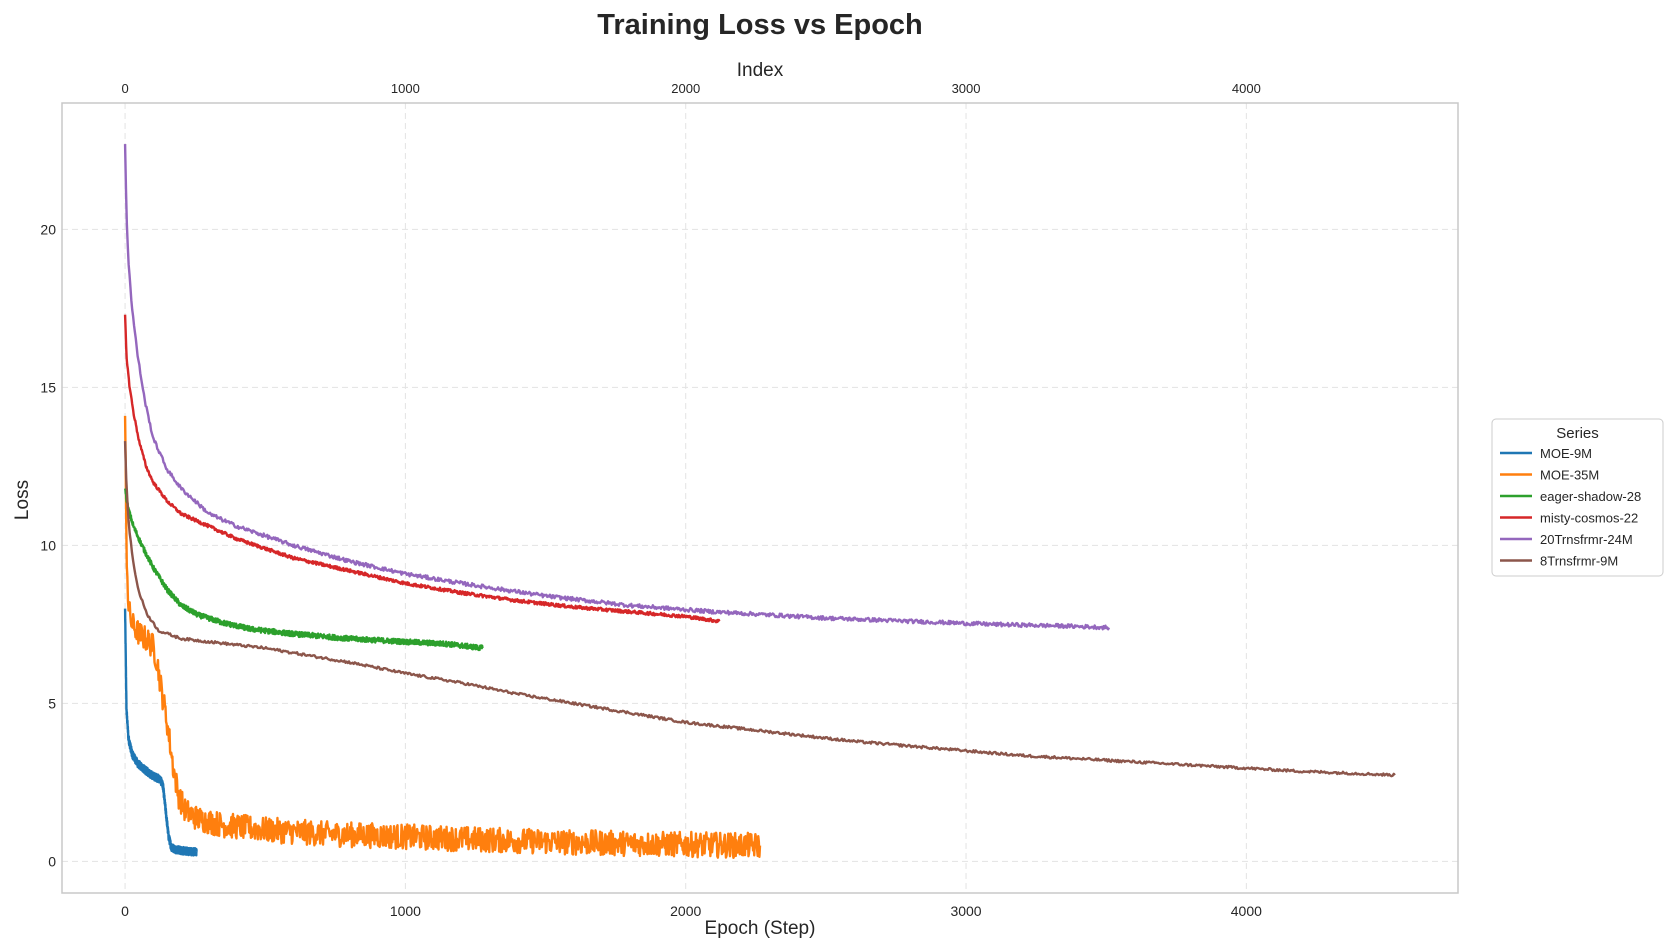  I want to click on legend-entry-label: 8Trnsfrmr-9M, so click(1579, 561).